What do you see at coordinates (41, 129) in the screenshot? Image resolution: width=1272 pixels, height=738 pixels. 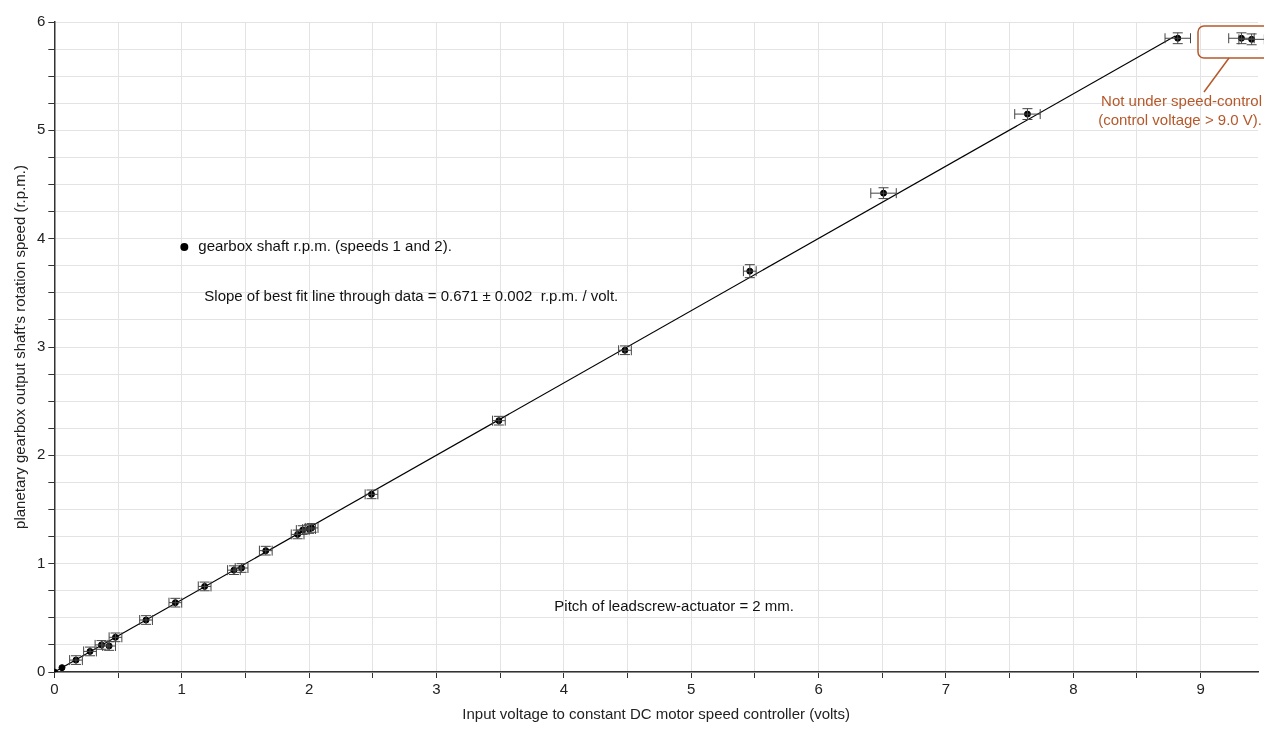 I see `y-tick-label: 5` at bounding box center [41, 129].